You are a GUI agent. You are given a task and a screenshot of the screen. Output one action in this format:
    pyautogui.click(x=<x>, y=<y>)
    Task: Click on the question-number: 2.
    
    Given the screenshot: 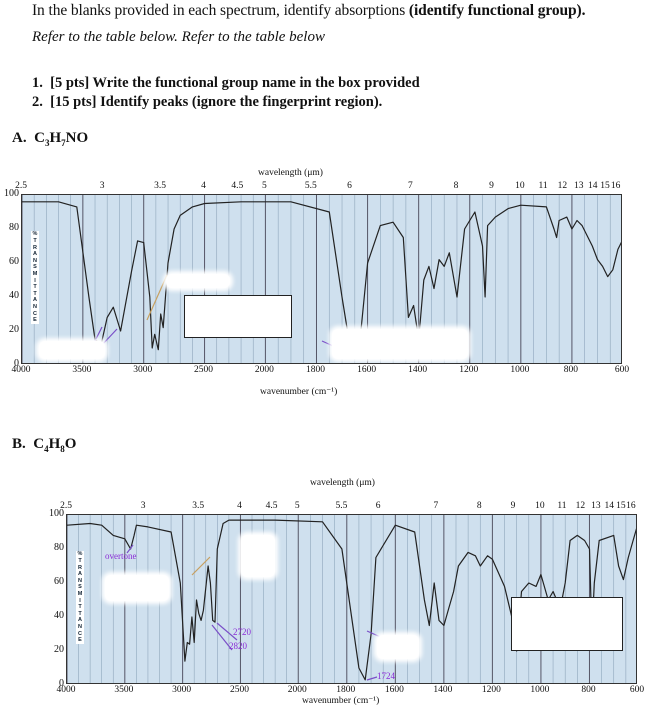 What is the action you would take?
    pyautogui.click(x=37, y=102)
    